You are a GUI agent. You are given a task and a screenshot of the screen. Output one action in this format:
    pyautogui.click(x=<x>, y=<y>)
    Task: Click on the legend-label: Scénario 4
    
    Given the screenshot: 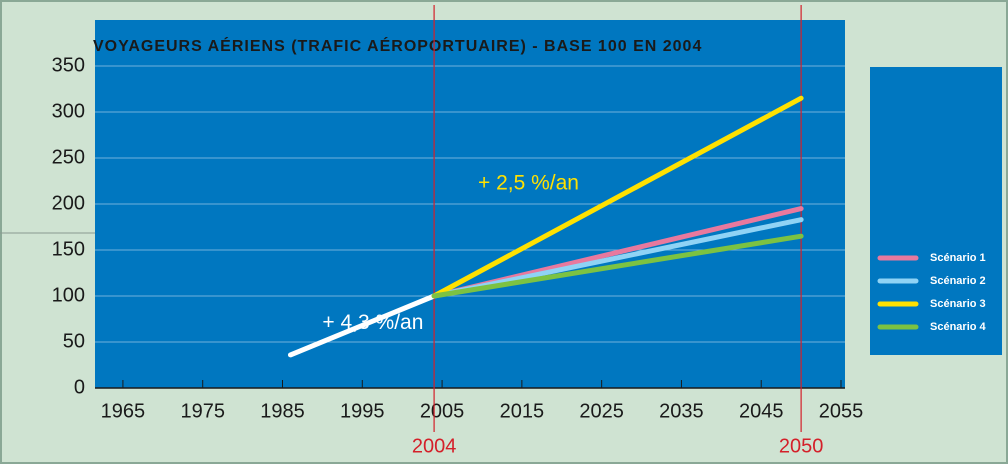 What is the action you would take?
    pyautogui.click(x=958, y=327)
    